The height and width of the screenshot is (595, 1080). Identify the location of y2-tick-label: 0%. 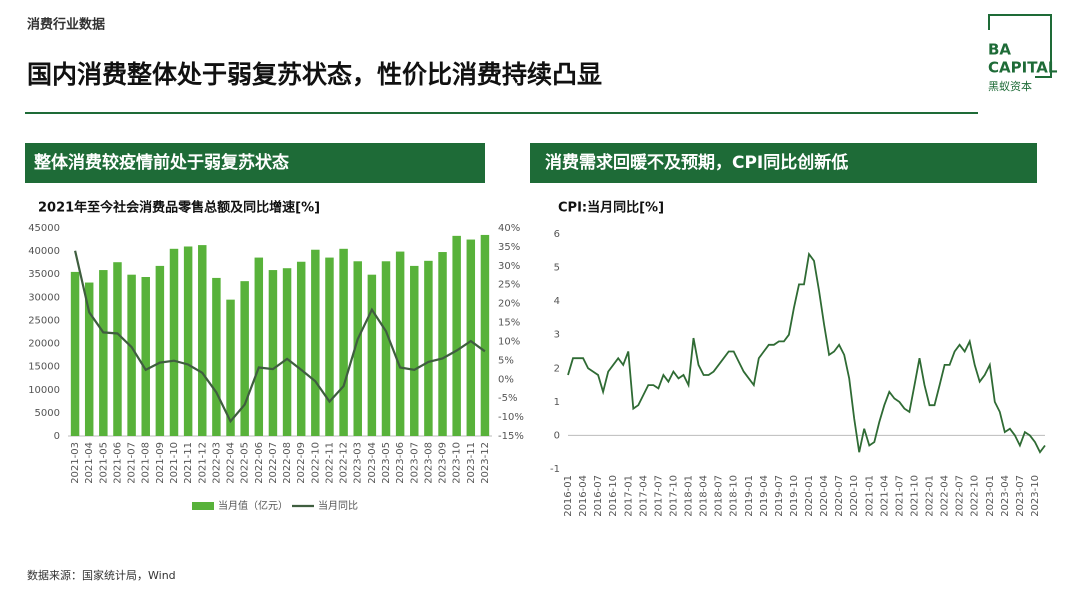
(506, 379).